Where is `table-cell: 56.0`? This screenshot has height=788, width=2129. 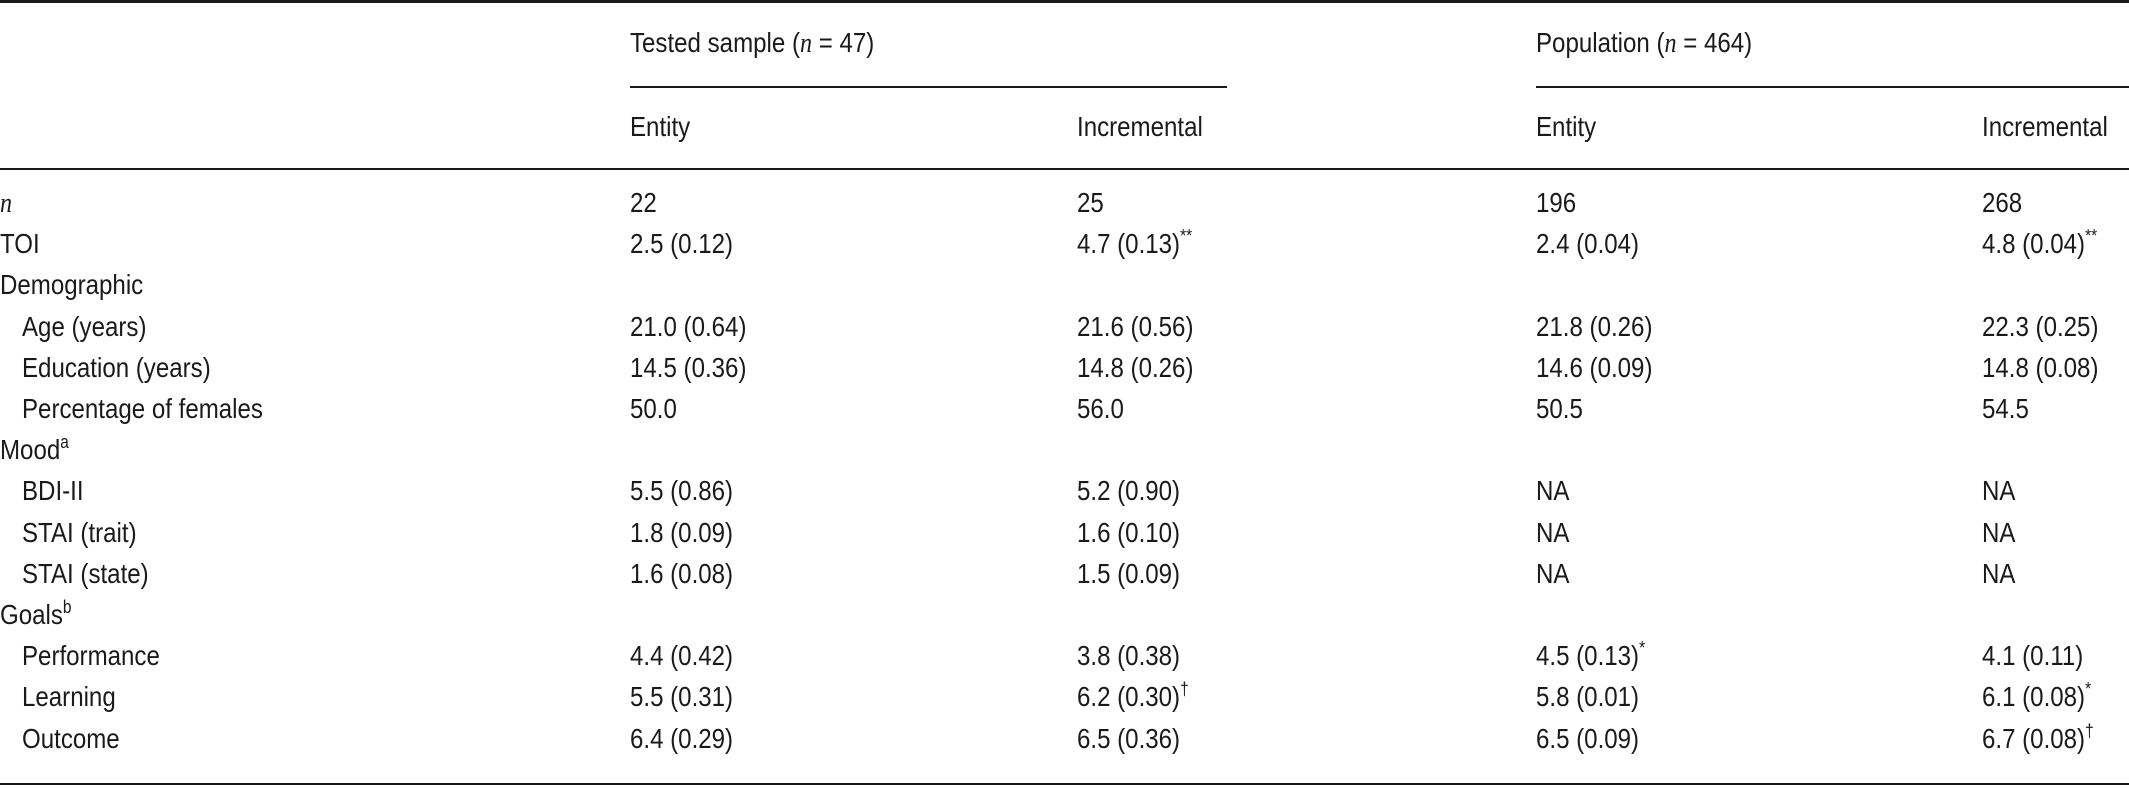
table-cell: 56.0 is located at coordinates (1100, 408).